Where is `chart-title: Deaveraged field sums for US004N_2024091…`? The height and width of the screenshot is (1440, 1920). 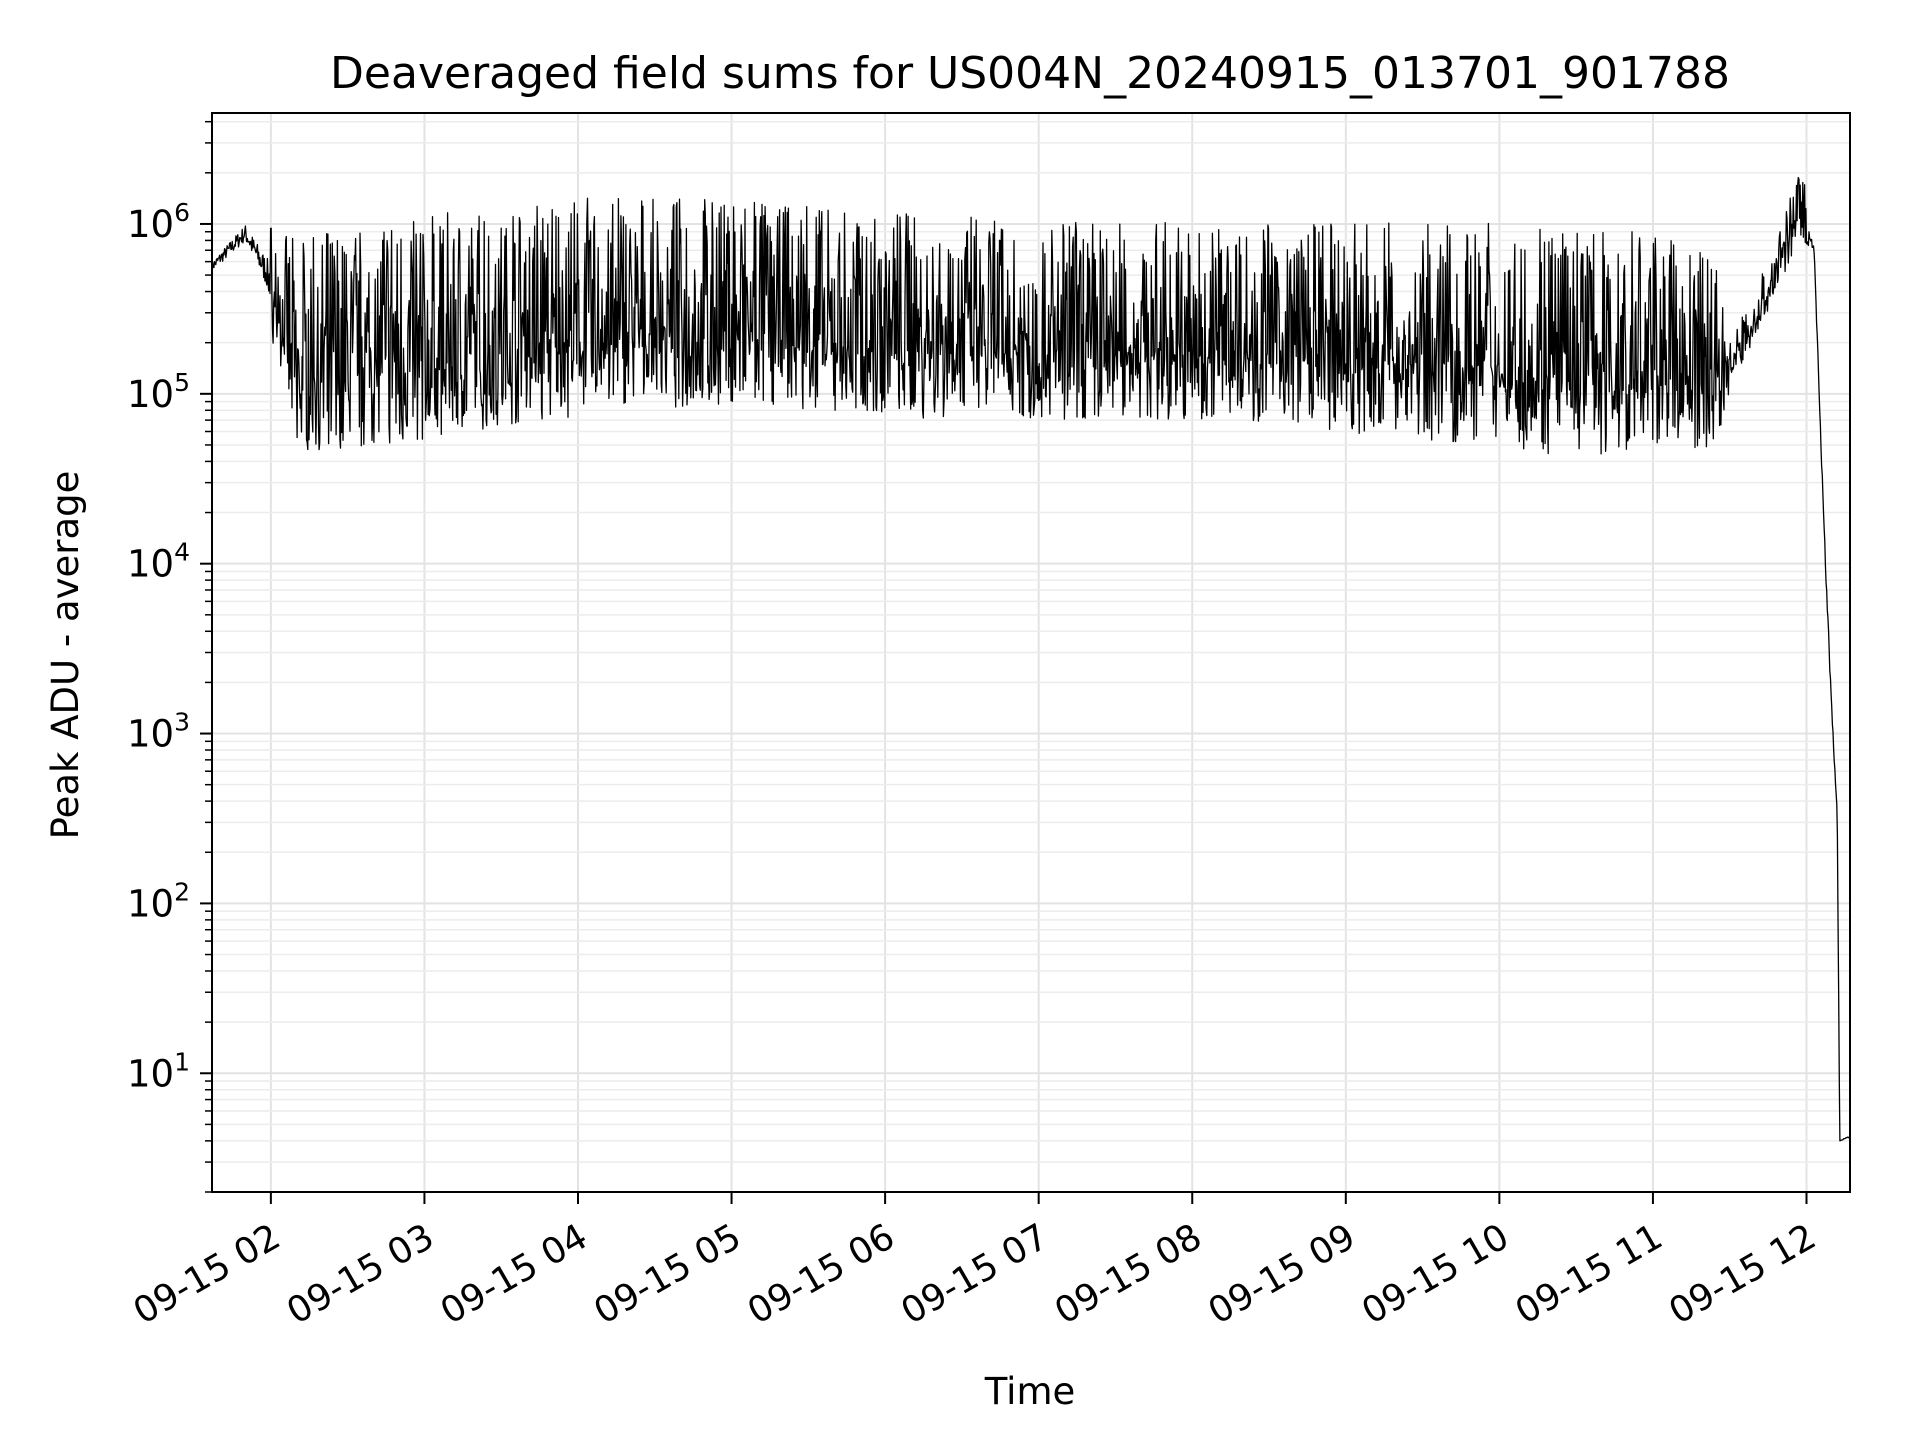 chart-title: Deaveraged field sums for US004N_2024091… is located at coordinates (1030, 73).